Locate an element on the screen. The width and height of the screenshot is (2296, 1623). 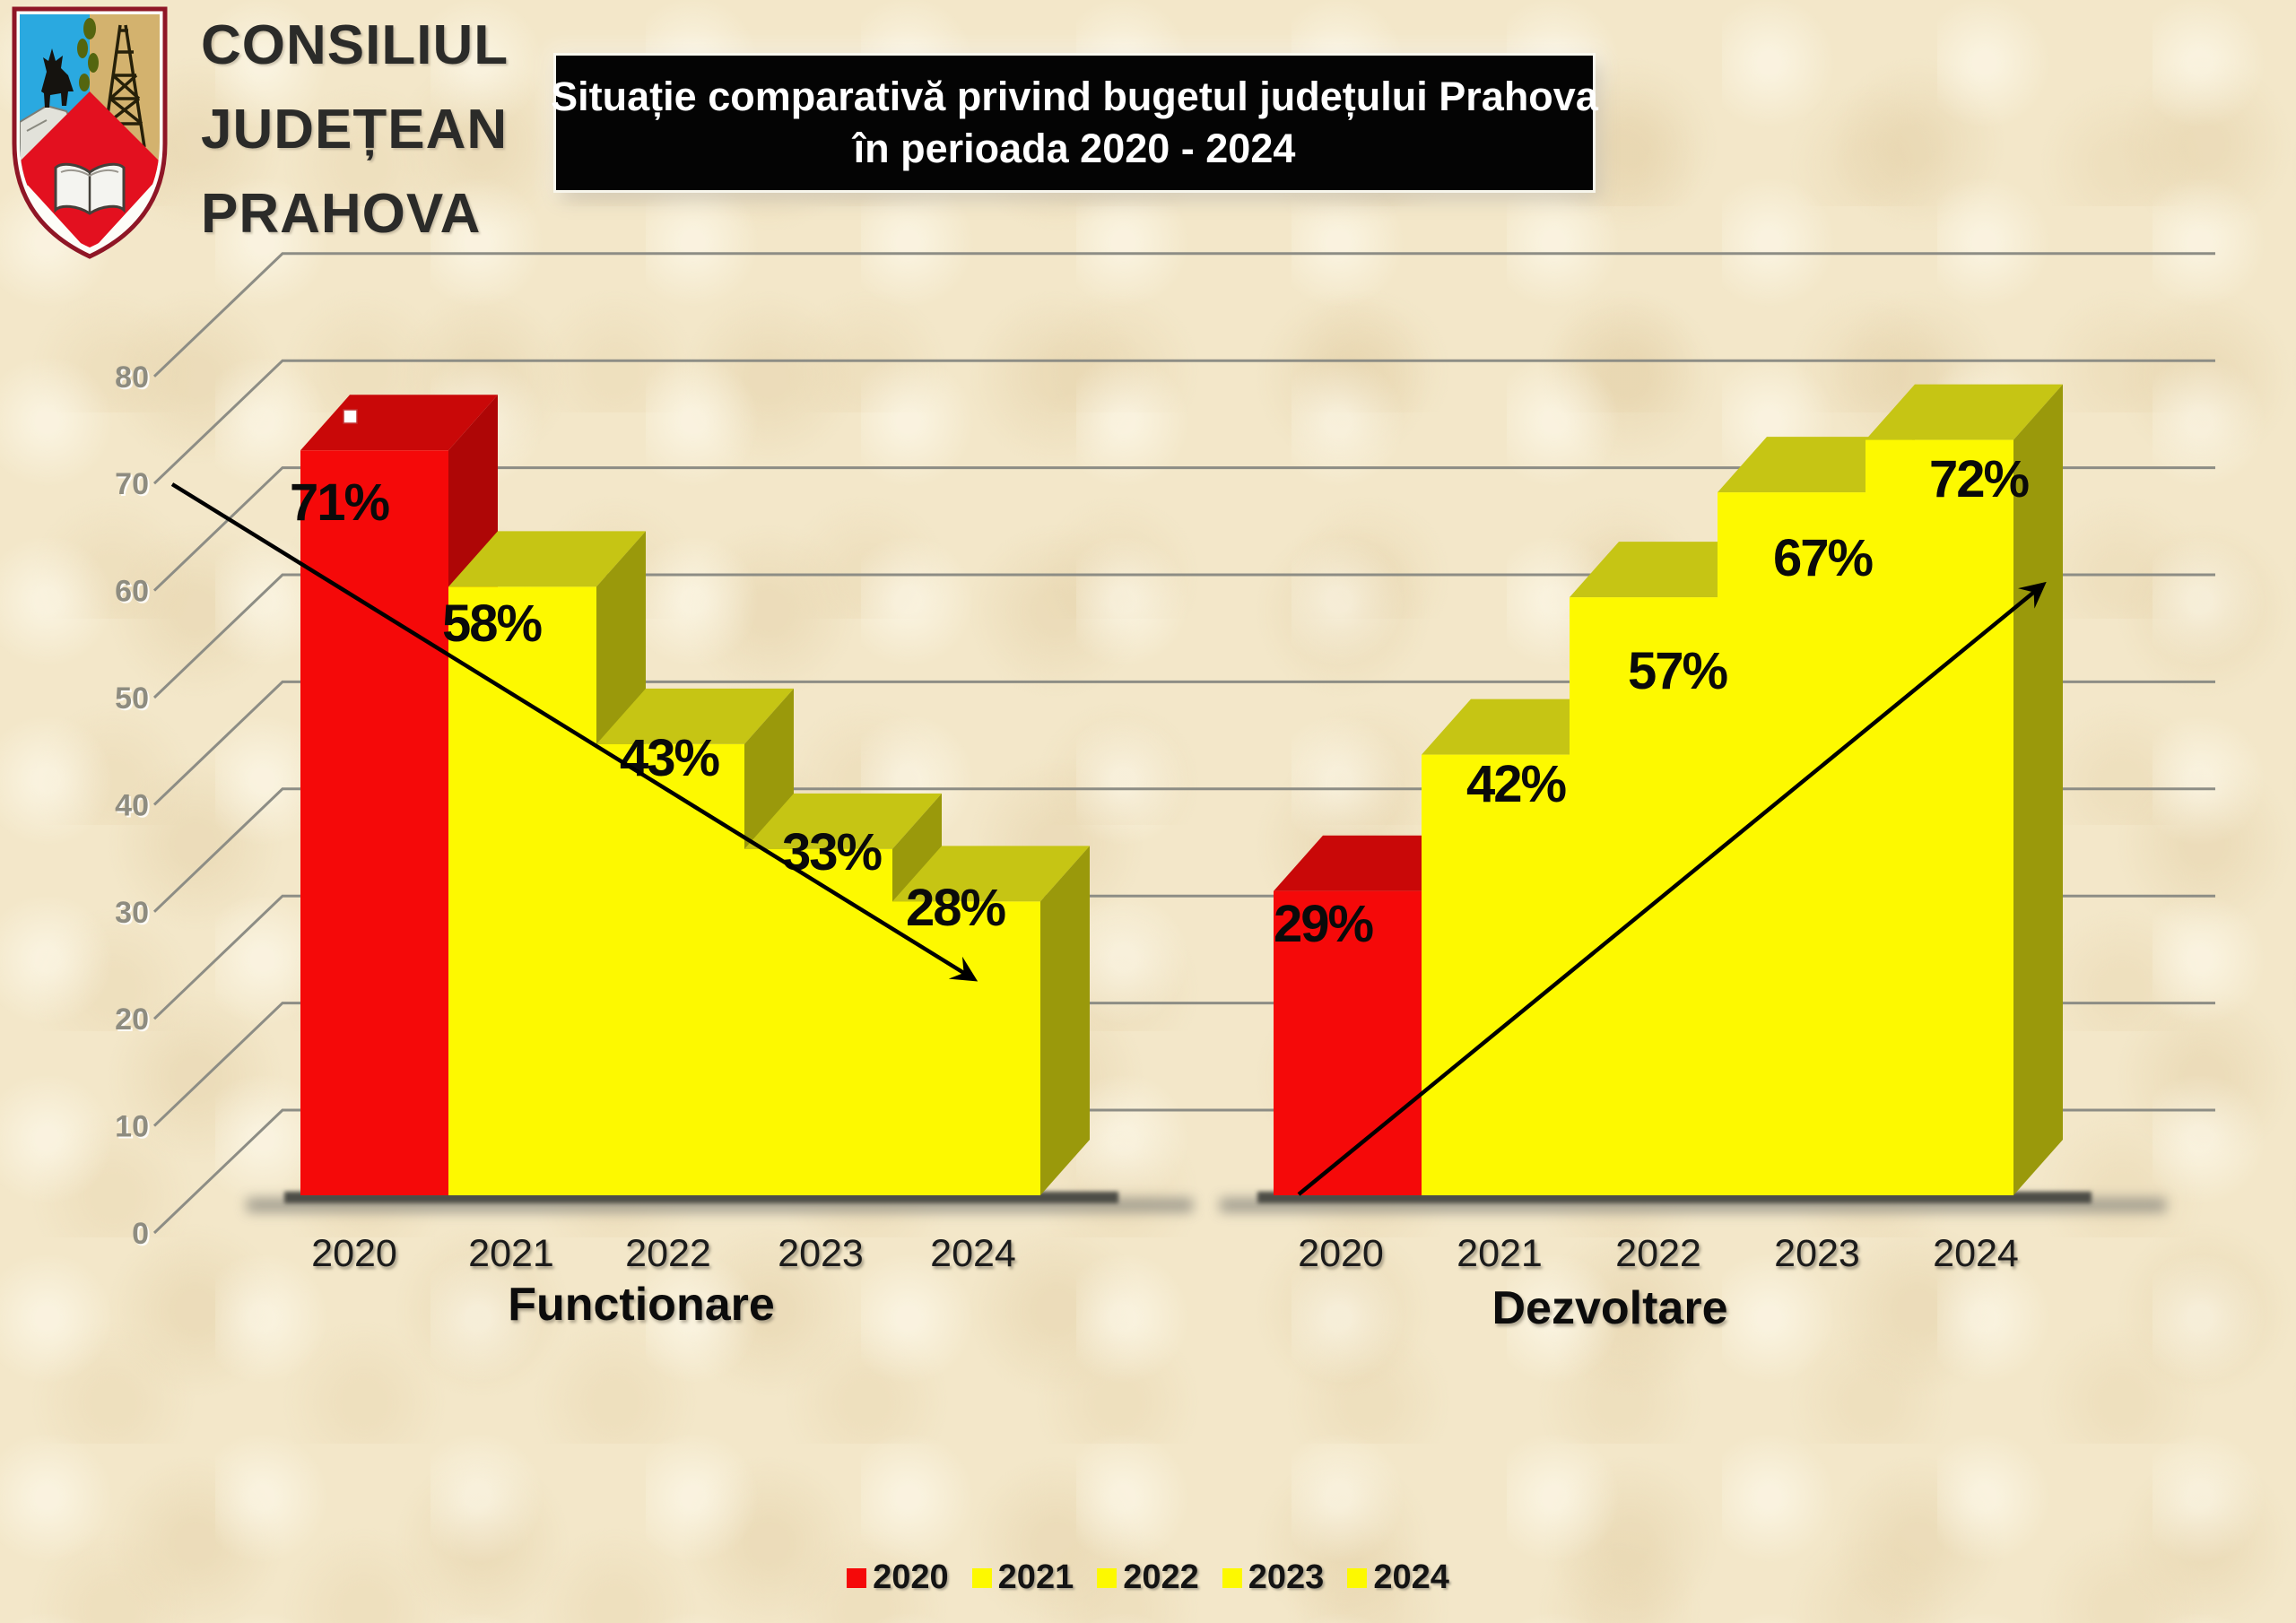
trend-arrow-down-icon is located at coordinates (574, 732).